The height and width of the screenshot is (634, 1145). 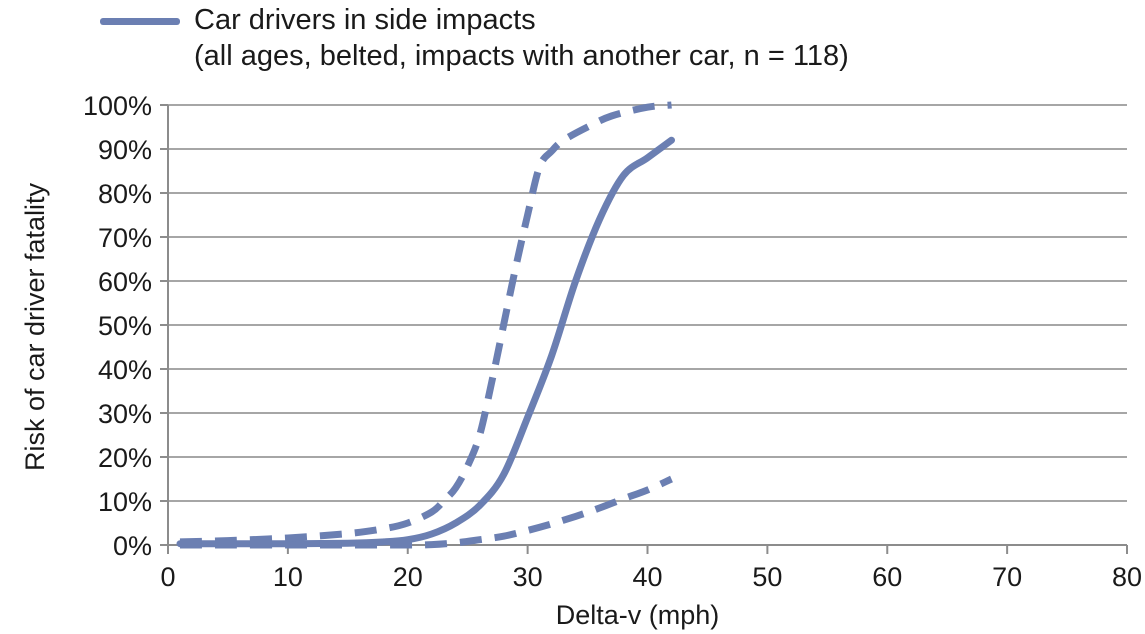 What do you see at coordinates (167, 577) in the screenshot?
I see `x-tick-label: 0` at bounding box center [167, 577].